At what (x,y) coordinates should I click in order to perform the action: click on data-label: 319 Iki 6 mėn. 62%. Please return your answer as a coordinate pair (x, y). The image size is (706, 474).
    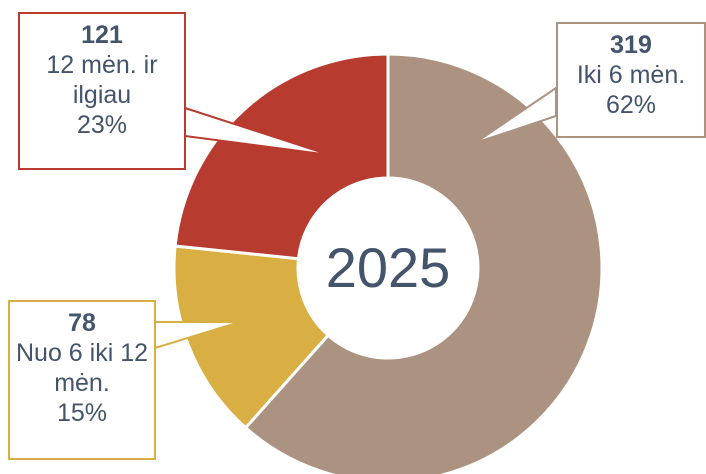
    Looking at the image, I should click on (631, 80).